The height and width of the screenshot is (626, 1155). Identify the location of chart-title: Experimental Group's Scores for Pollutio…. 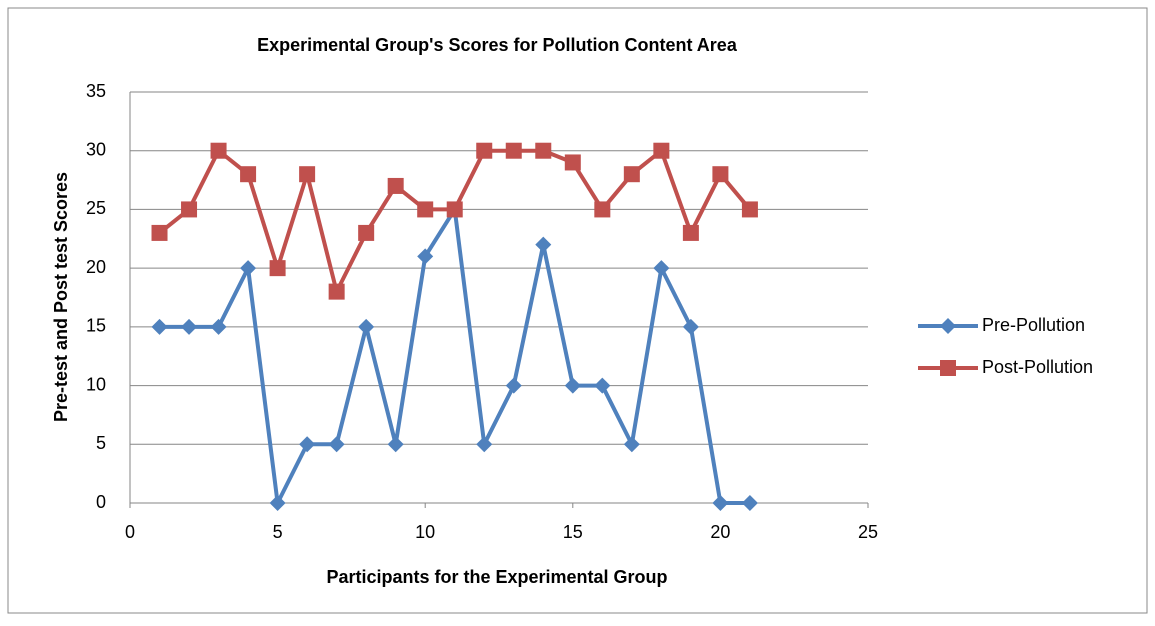
(497, 45).